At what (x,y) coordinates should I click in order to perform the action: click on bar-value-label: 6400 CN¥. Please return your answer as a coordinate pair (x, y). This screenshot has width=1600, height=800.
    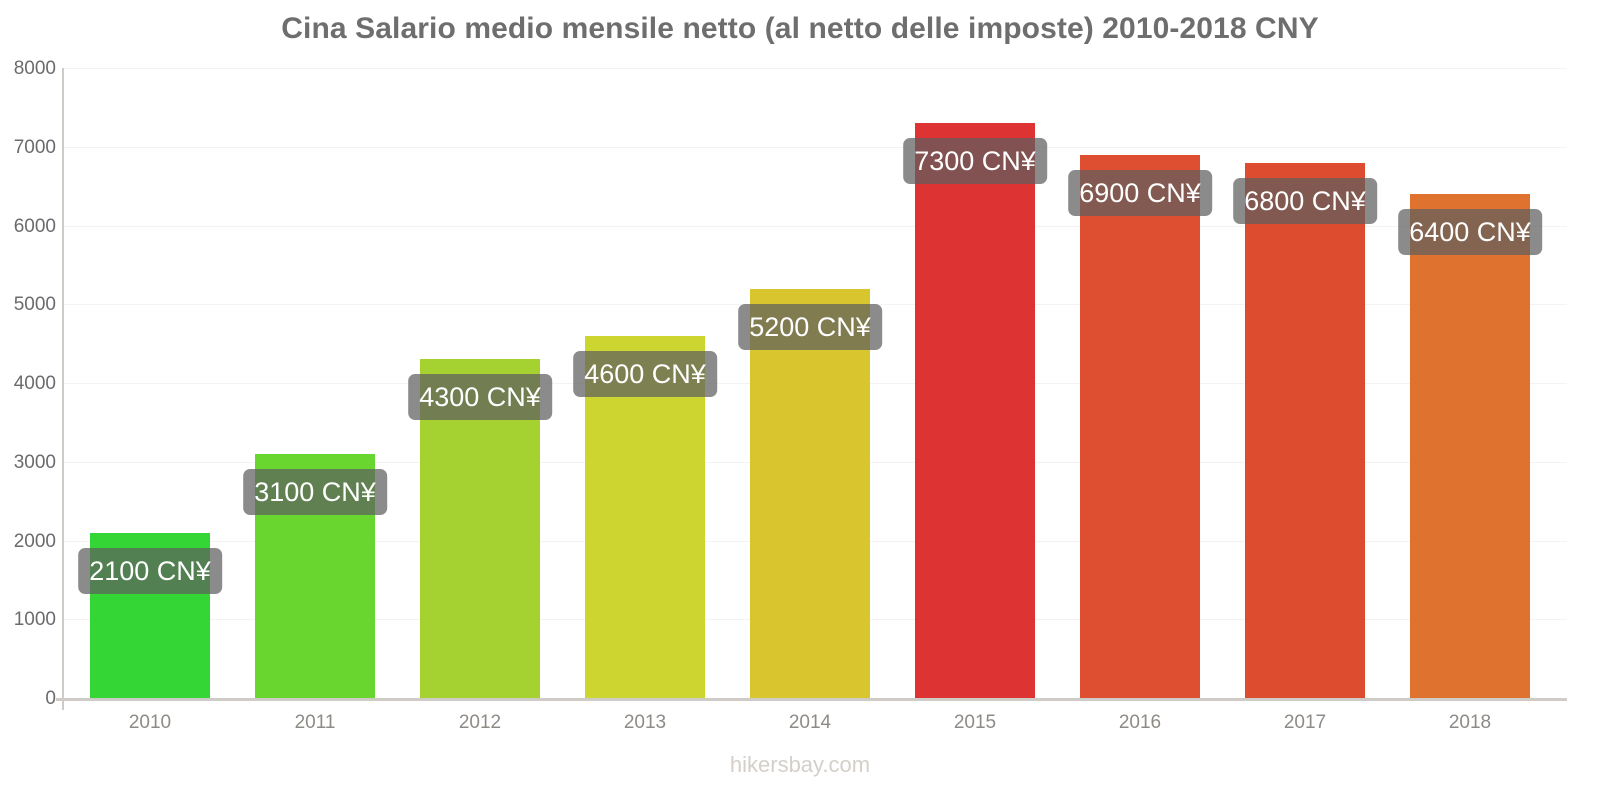
    Looking at the image, I should click on (1470, 232).